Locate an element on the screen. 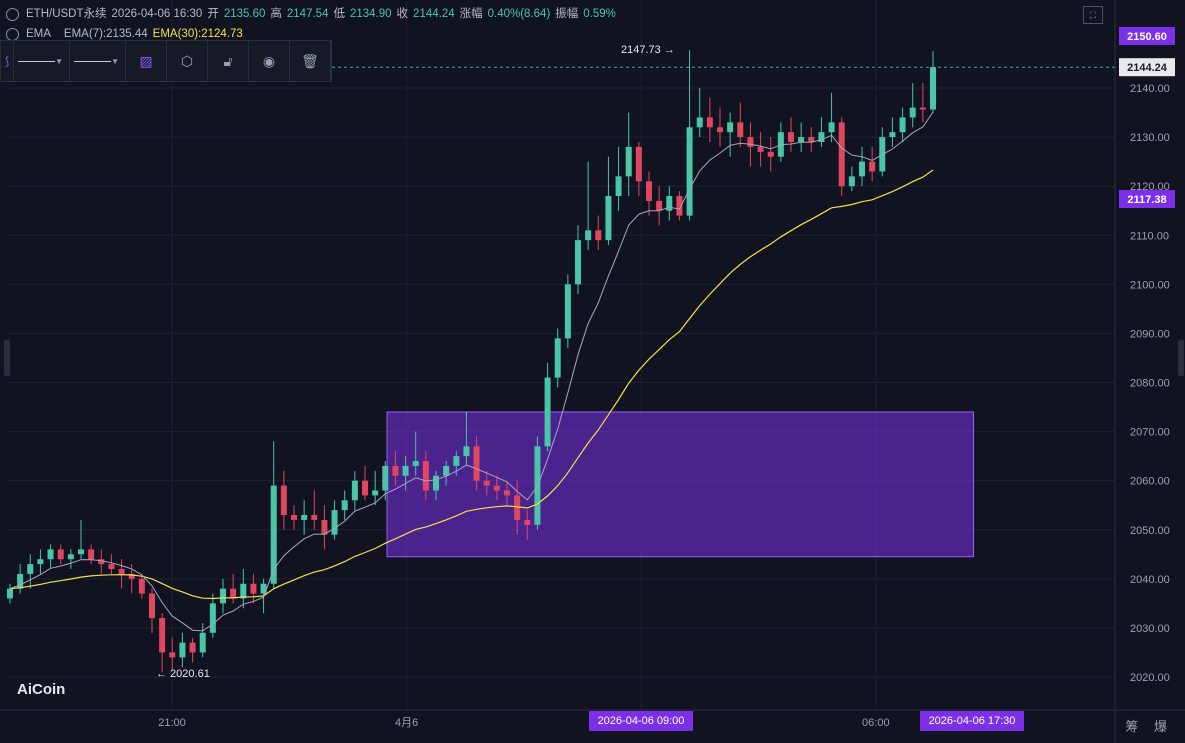 The image size is (1185, 743). y-tick-label: 2030.00 is located at coordinates (1150, 629).